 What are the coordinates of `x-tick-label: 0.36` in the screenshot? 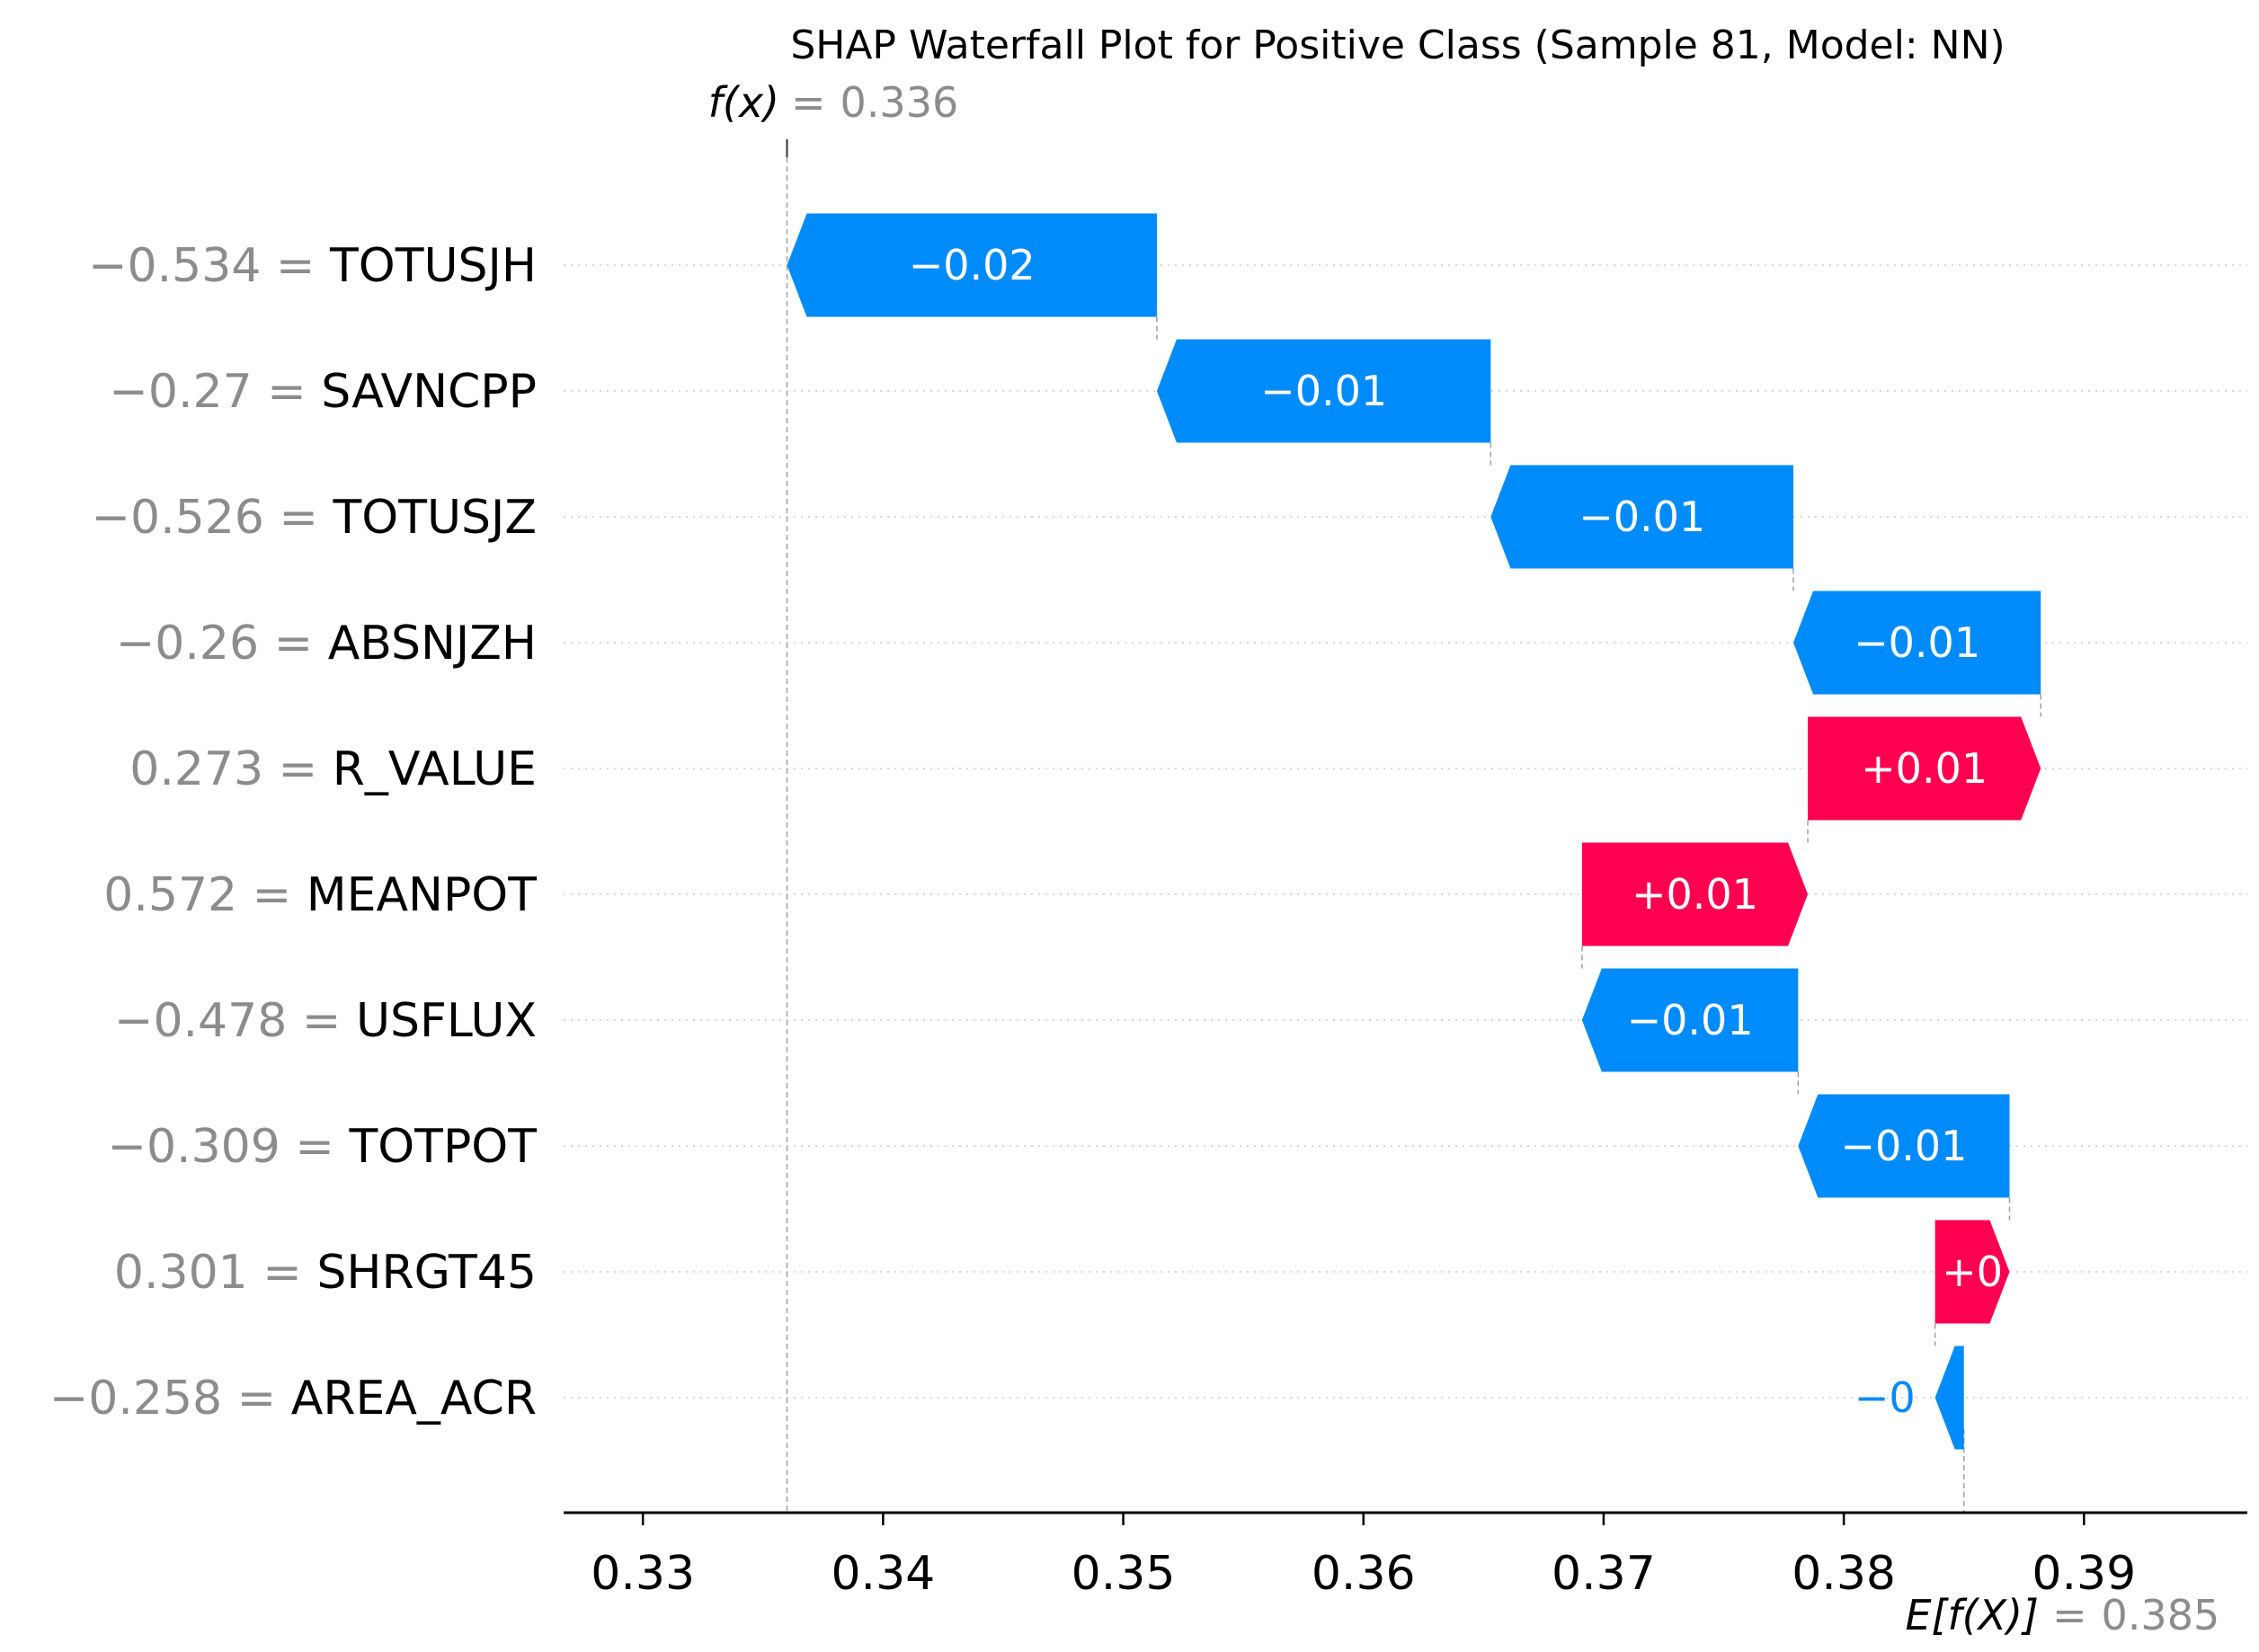 It's located at (1364, 1574).